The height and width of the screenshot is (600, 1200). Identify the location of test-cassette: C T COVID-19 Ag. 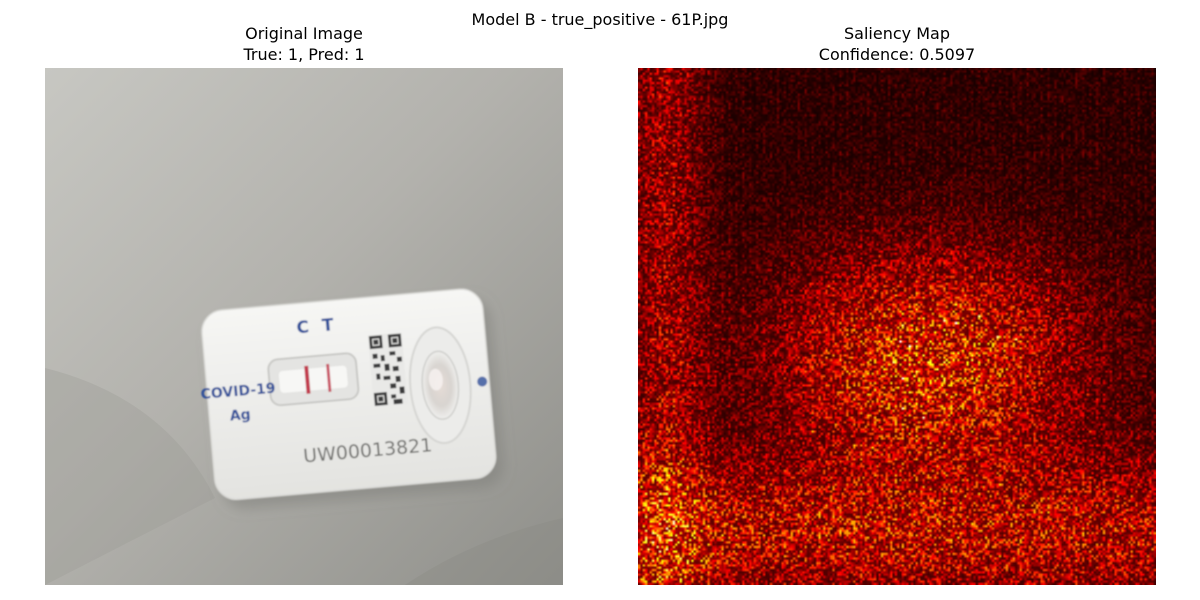
(352, 398).